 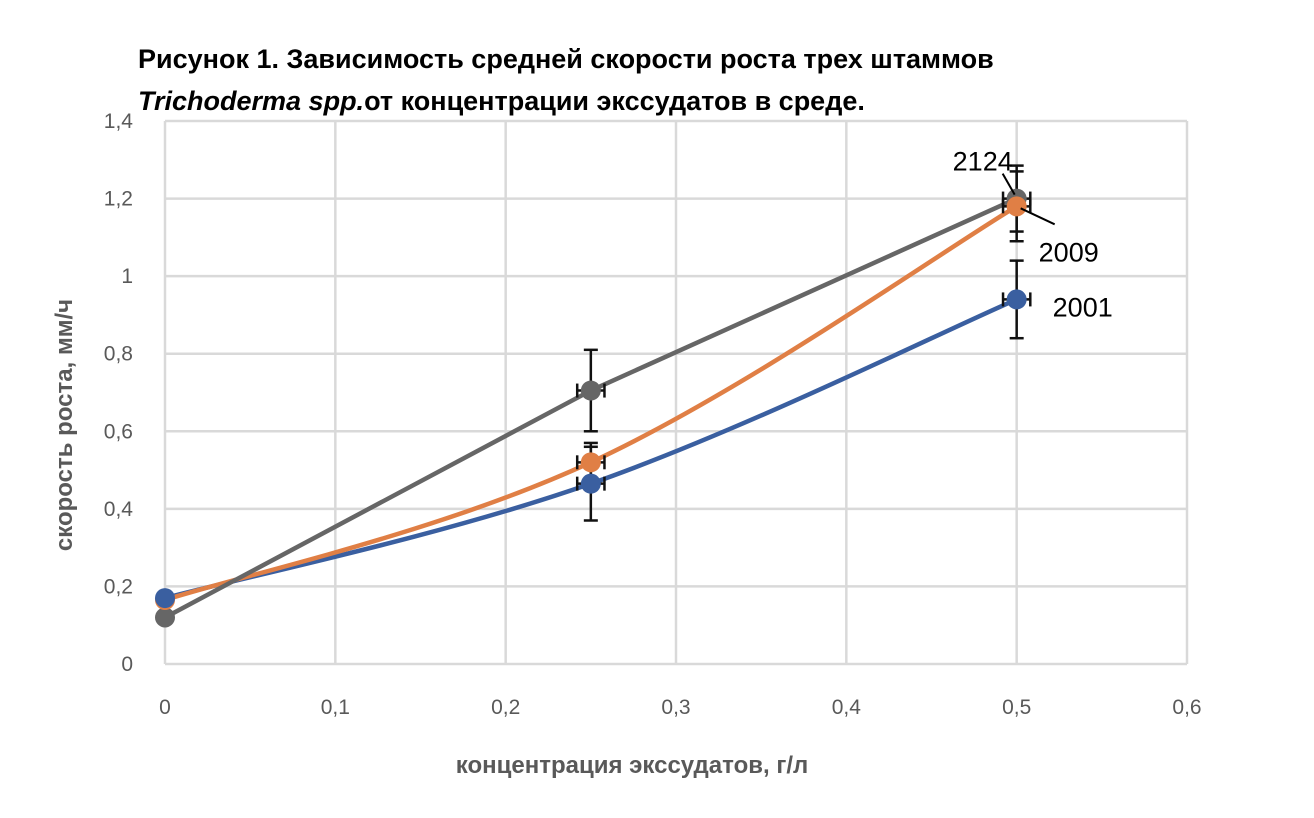 What do you see at coordinates (64, 425) in the screenshot?
I see `y-axis-title: скорость роста, мм/ч` at bounding box center [64, 425].